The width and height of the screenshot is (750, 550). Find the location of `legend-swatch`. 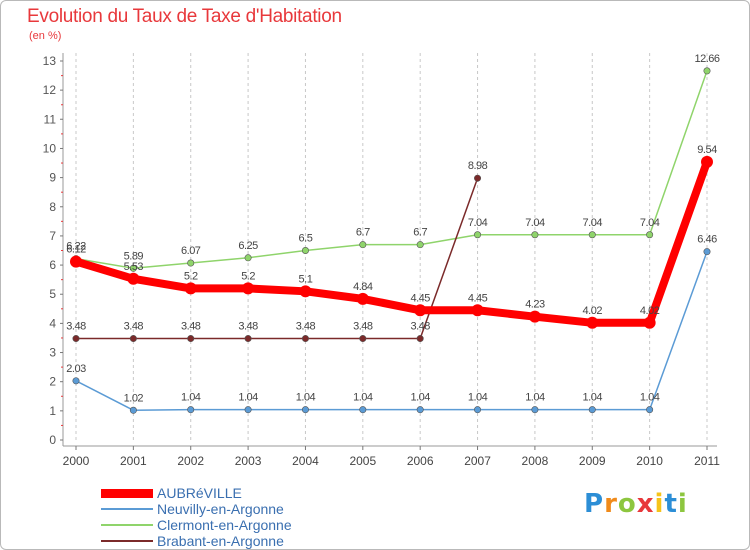

legend-swatch is located at coordinates (127, 541).